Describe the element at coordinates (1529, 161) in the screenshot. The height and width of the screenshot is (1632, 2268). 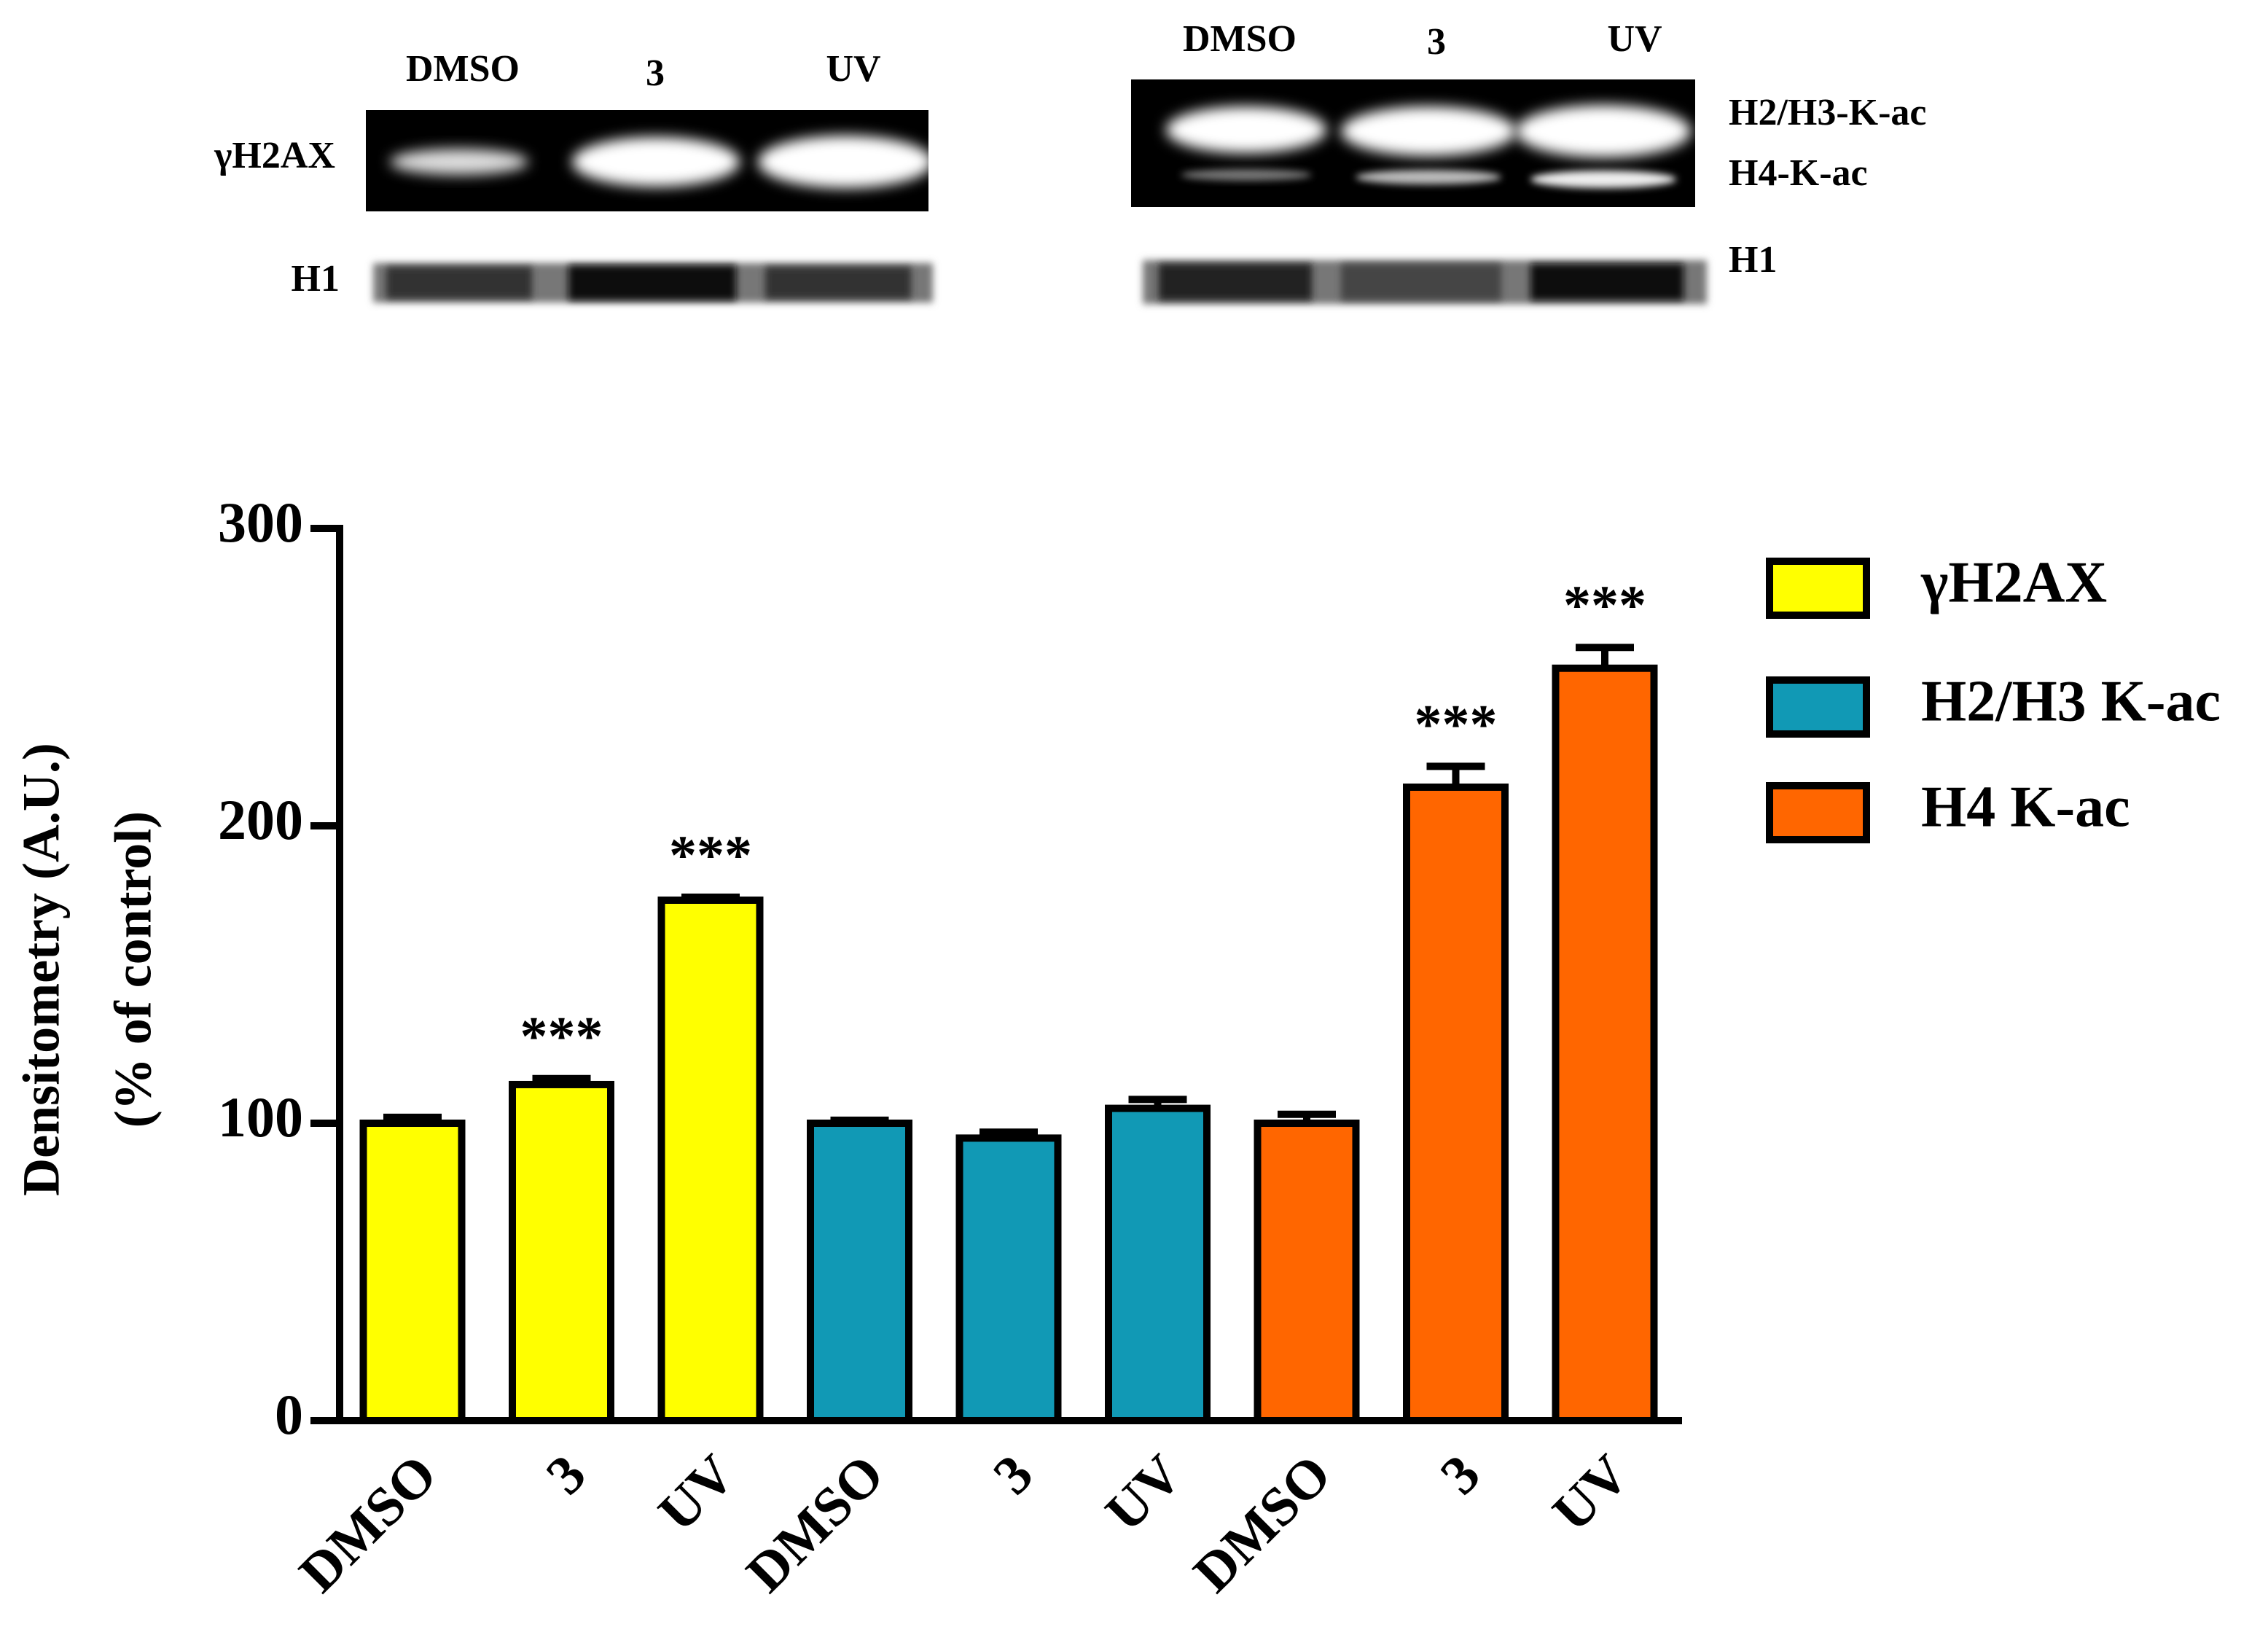
I see `right-blot: DMSO 3 UV H2/H3-K-ac H4-K-ac H1` at that location.